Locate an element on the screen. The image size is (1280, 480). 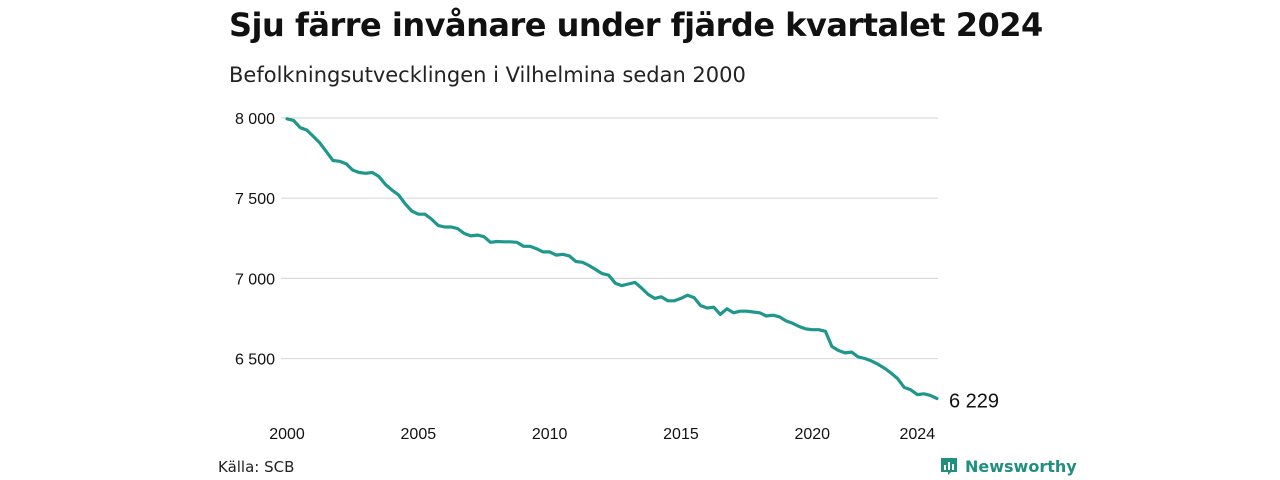
x-tick-label: 2010 is located at coordinates (550, 434).